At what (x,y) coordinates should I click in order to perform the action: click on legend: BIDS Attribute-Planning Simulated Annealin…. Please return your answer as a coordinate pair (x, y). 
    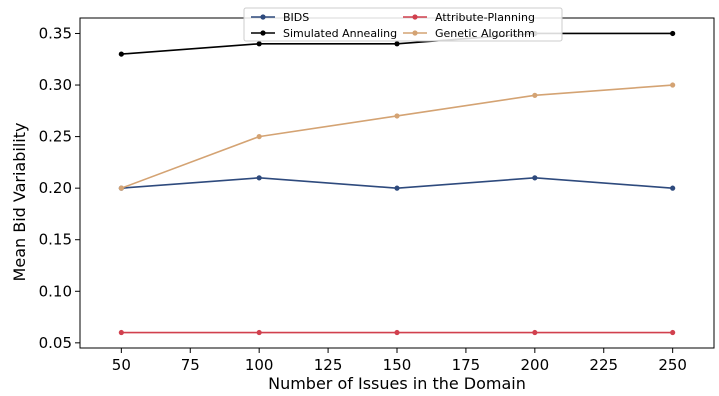
    Looking at the image, I should click on (403, 24).